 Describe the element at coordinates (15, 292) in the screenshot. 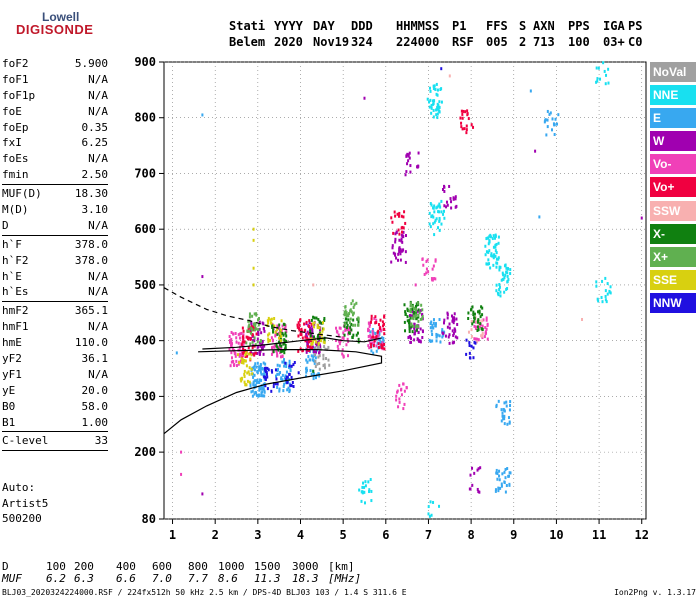

I see `param-label: h`Es` at that location.